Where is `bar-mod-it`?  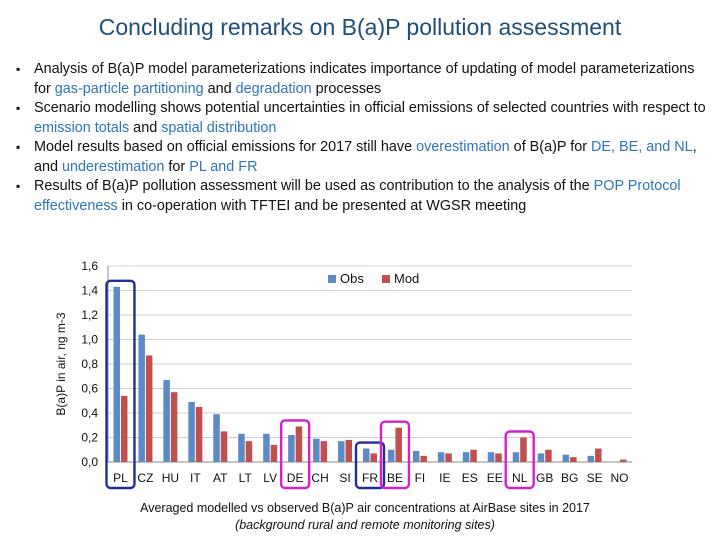
bar-mod-it is located at coordinates (199, 434).